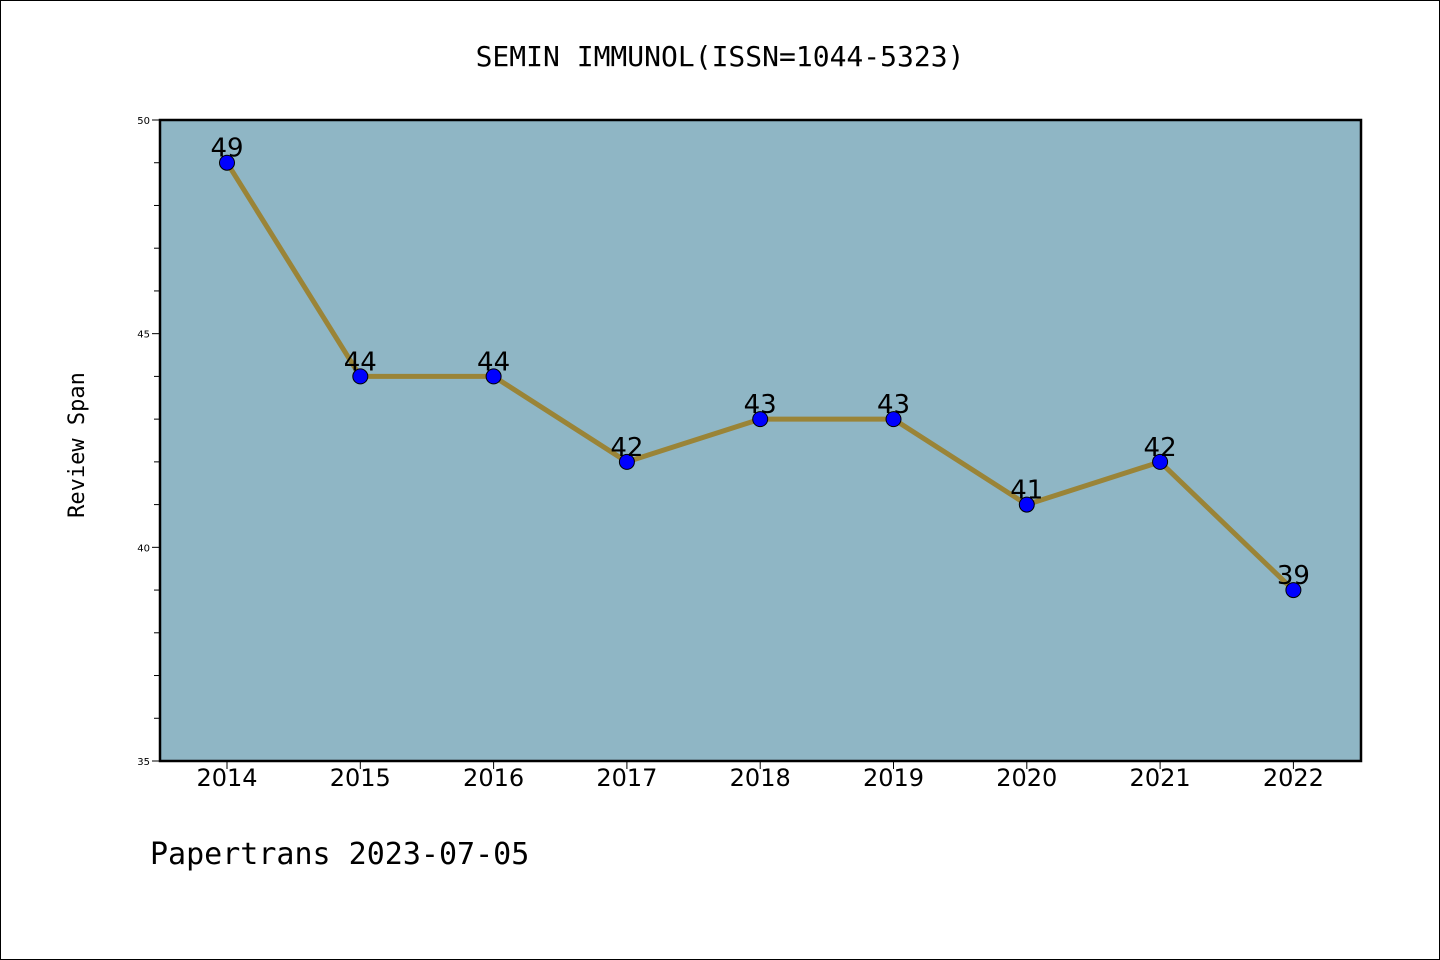  Describe the element at coordinates (339, 854) in the screenshot. I see `footer-text: Papertrans 2023-07-05` at that location.